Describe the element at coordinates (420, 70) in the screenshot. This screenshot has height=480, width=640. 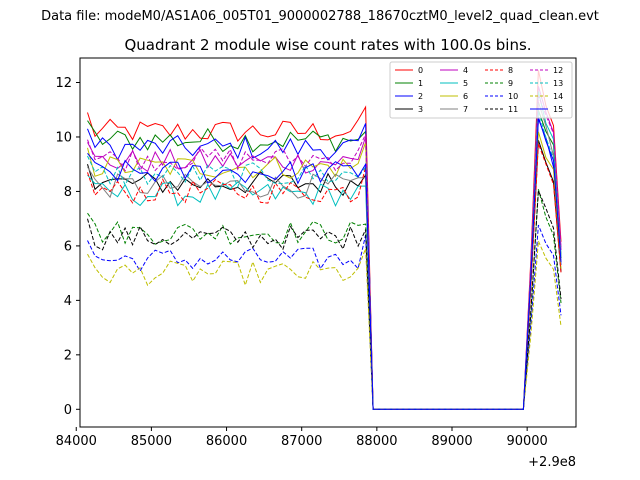
I see `legend-label-0: 0` at that location.